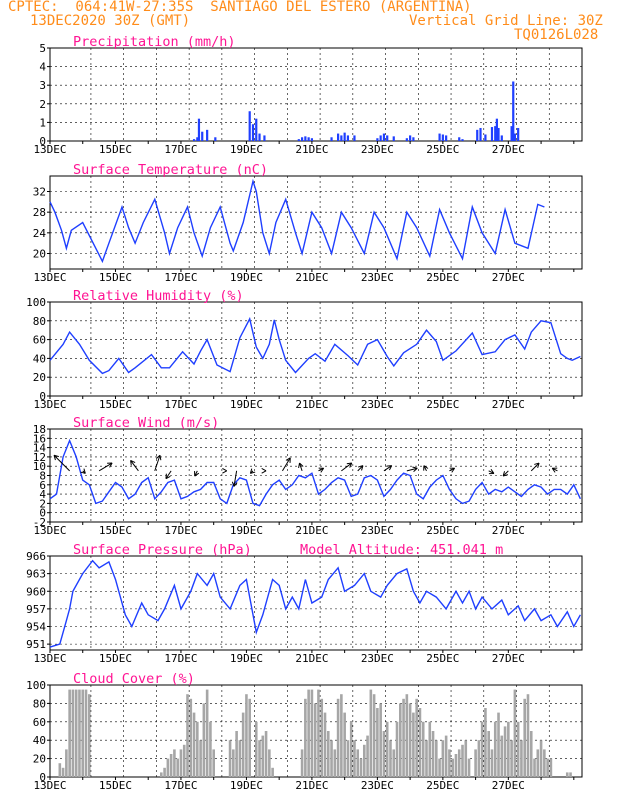 The image size is (618, 800). Describe the element at coordinates (508, 658) in the screenshot. I see `pres-xtick-label: 27DEC` at that location.